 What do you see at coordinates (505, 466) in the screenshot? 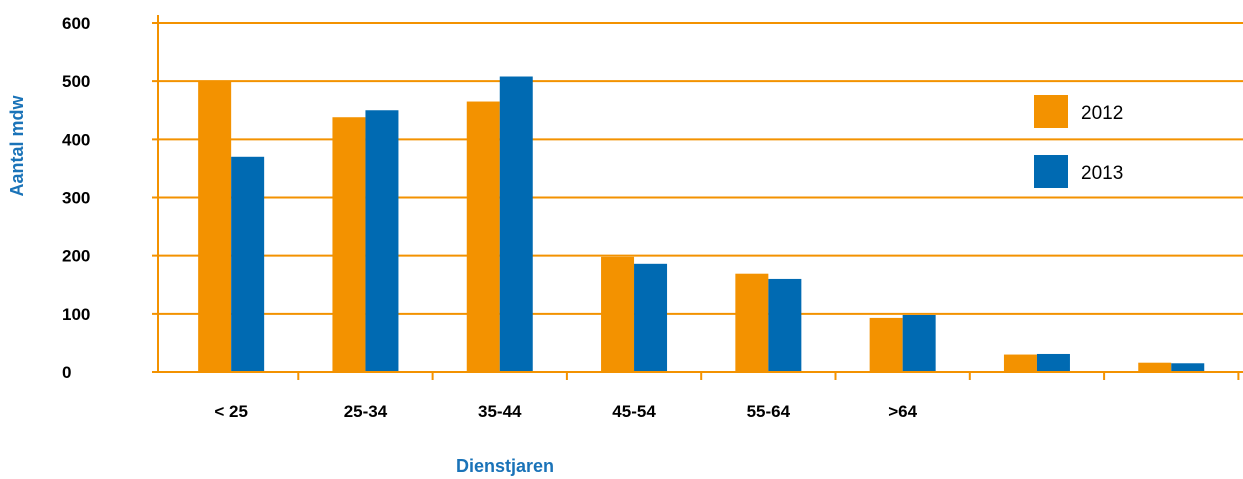
I see `x-axis-title: Dienstjaren` at bounding box center [505, 466].